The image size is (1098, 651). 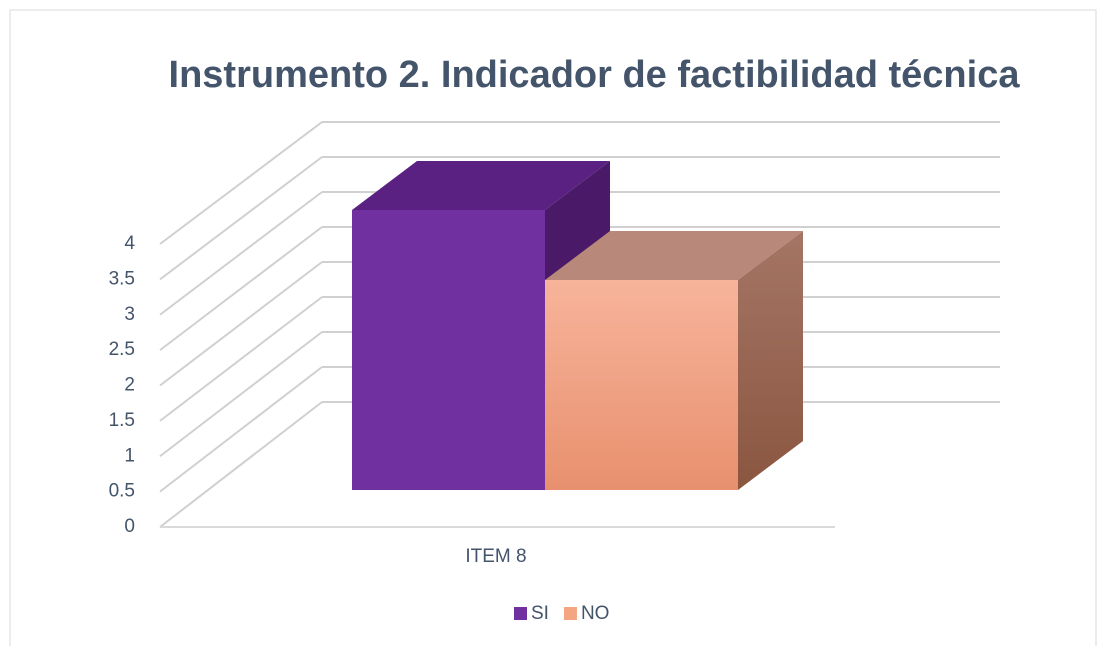 I want to click on y-tick-label: 4, so click(x=129, y=243).